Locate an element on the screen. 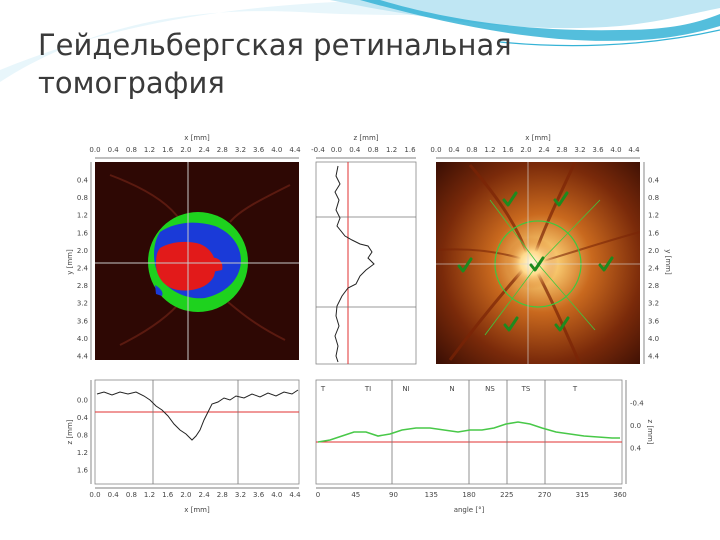  tick-label: 135 is located at coordinates (431, 495).